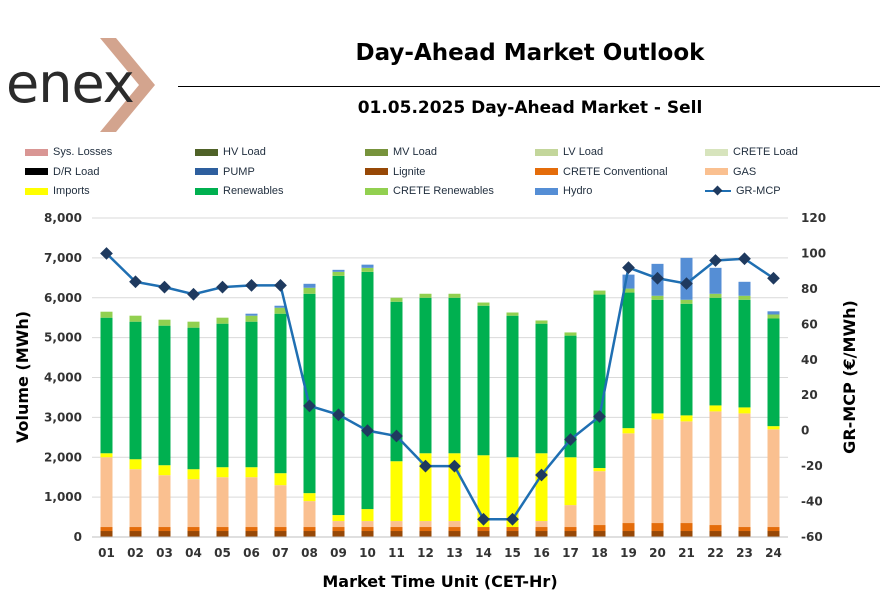 The image size is (886, 603). What do you see at coordinates (415, 152) in the screenshot?
I see `legend-label: MV Load` at bounding box center [415, 152].